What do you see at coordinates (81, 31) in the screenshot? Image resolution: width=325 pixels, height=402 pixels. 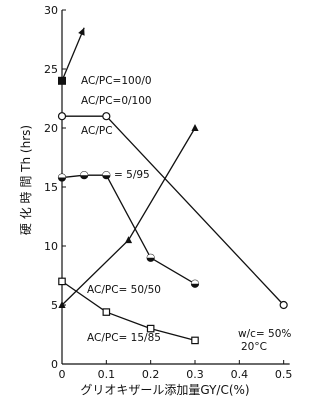 I see `series-arrowhead` at bounding box center [81, 31].